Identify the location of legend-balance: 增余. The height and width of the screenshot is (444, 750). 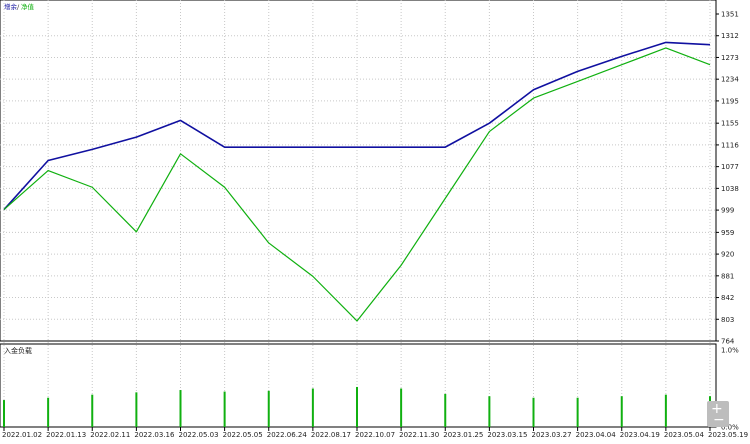
(11, 6).